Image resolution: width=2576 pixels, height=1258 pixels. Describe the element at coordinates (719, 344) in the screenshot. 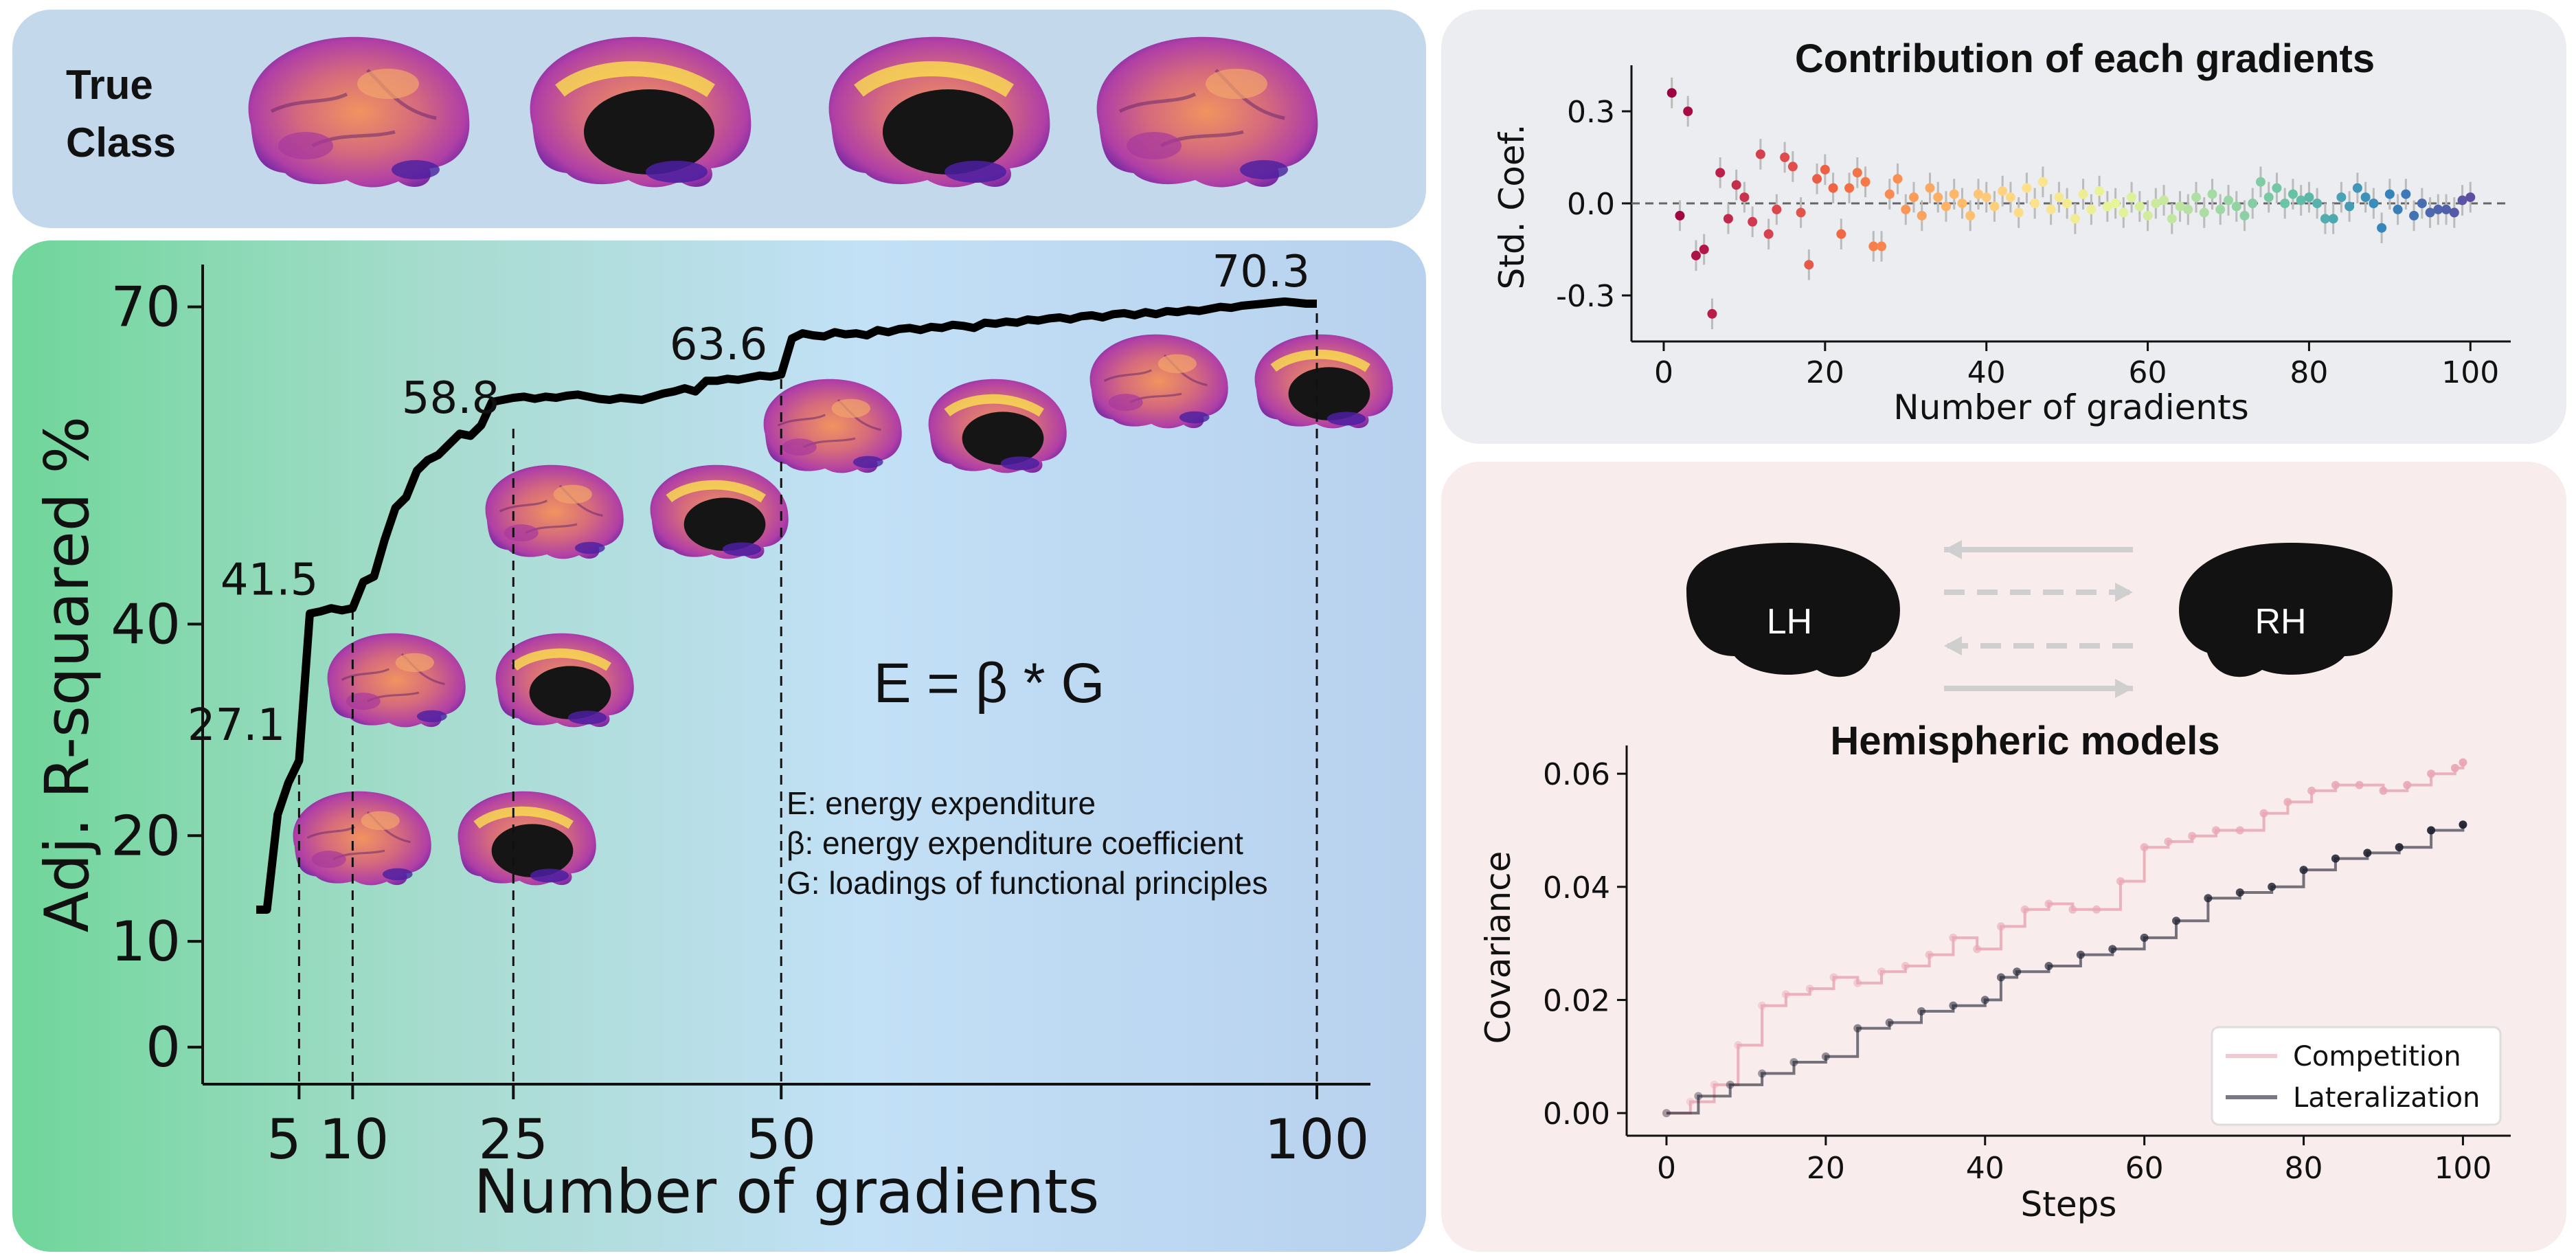

I see `value-label-4: 63.6` at that location.